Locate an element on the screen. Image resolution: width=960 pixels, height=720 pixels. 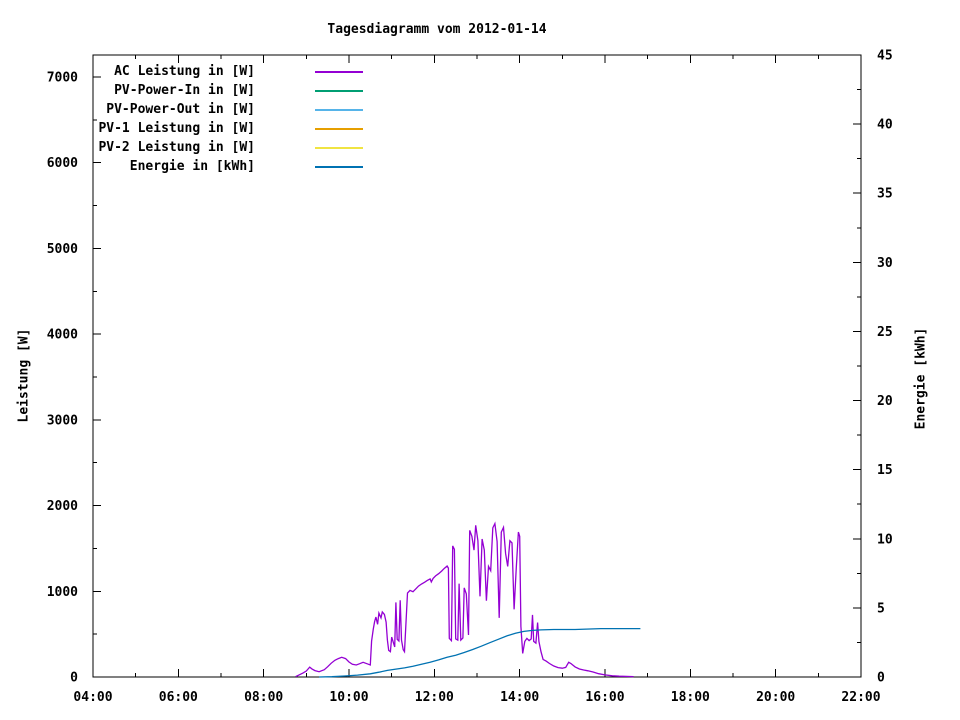
y1-tick-label: 6000 is located at coordinates (62, 163).